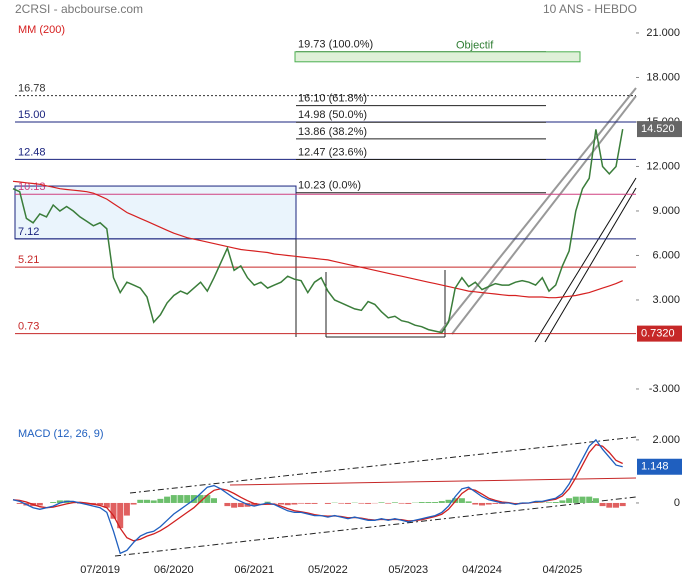 This screenshot has height=580, width=684. What do you see at coordinates (41, 30) in the screenshot?
I see `ma-label: MM (200)` at bounding box center [41, 30].